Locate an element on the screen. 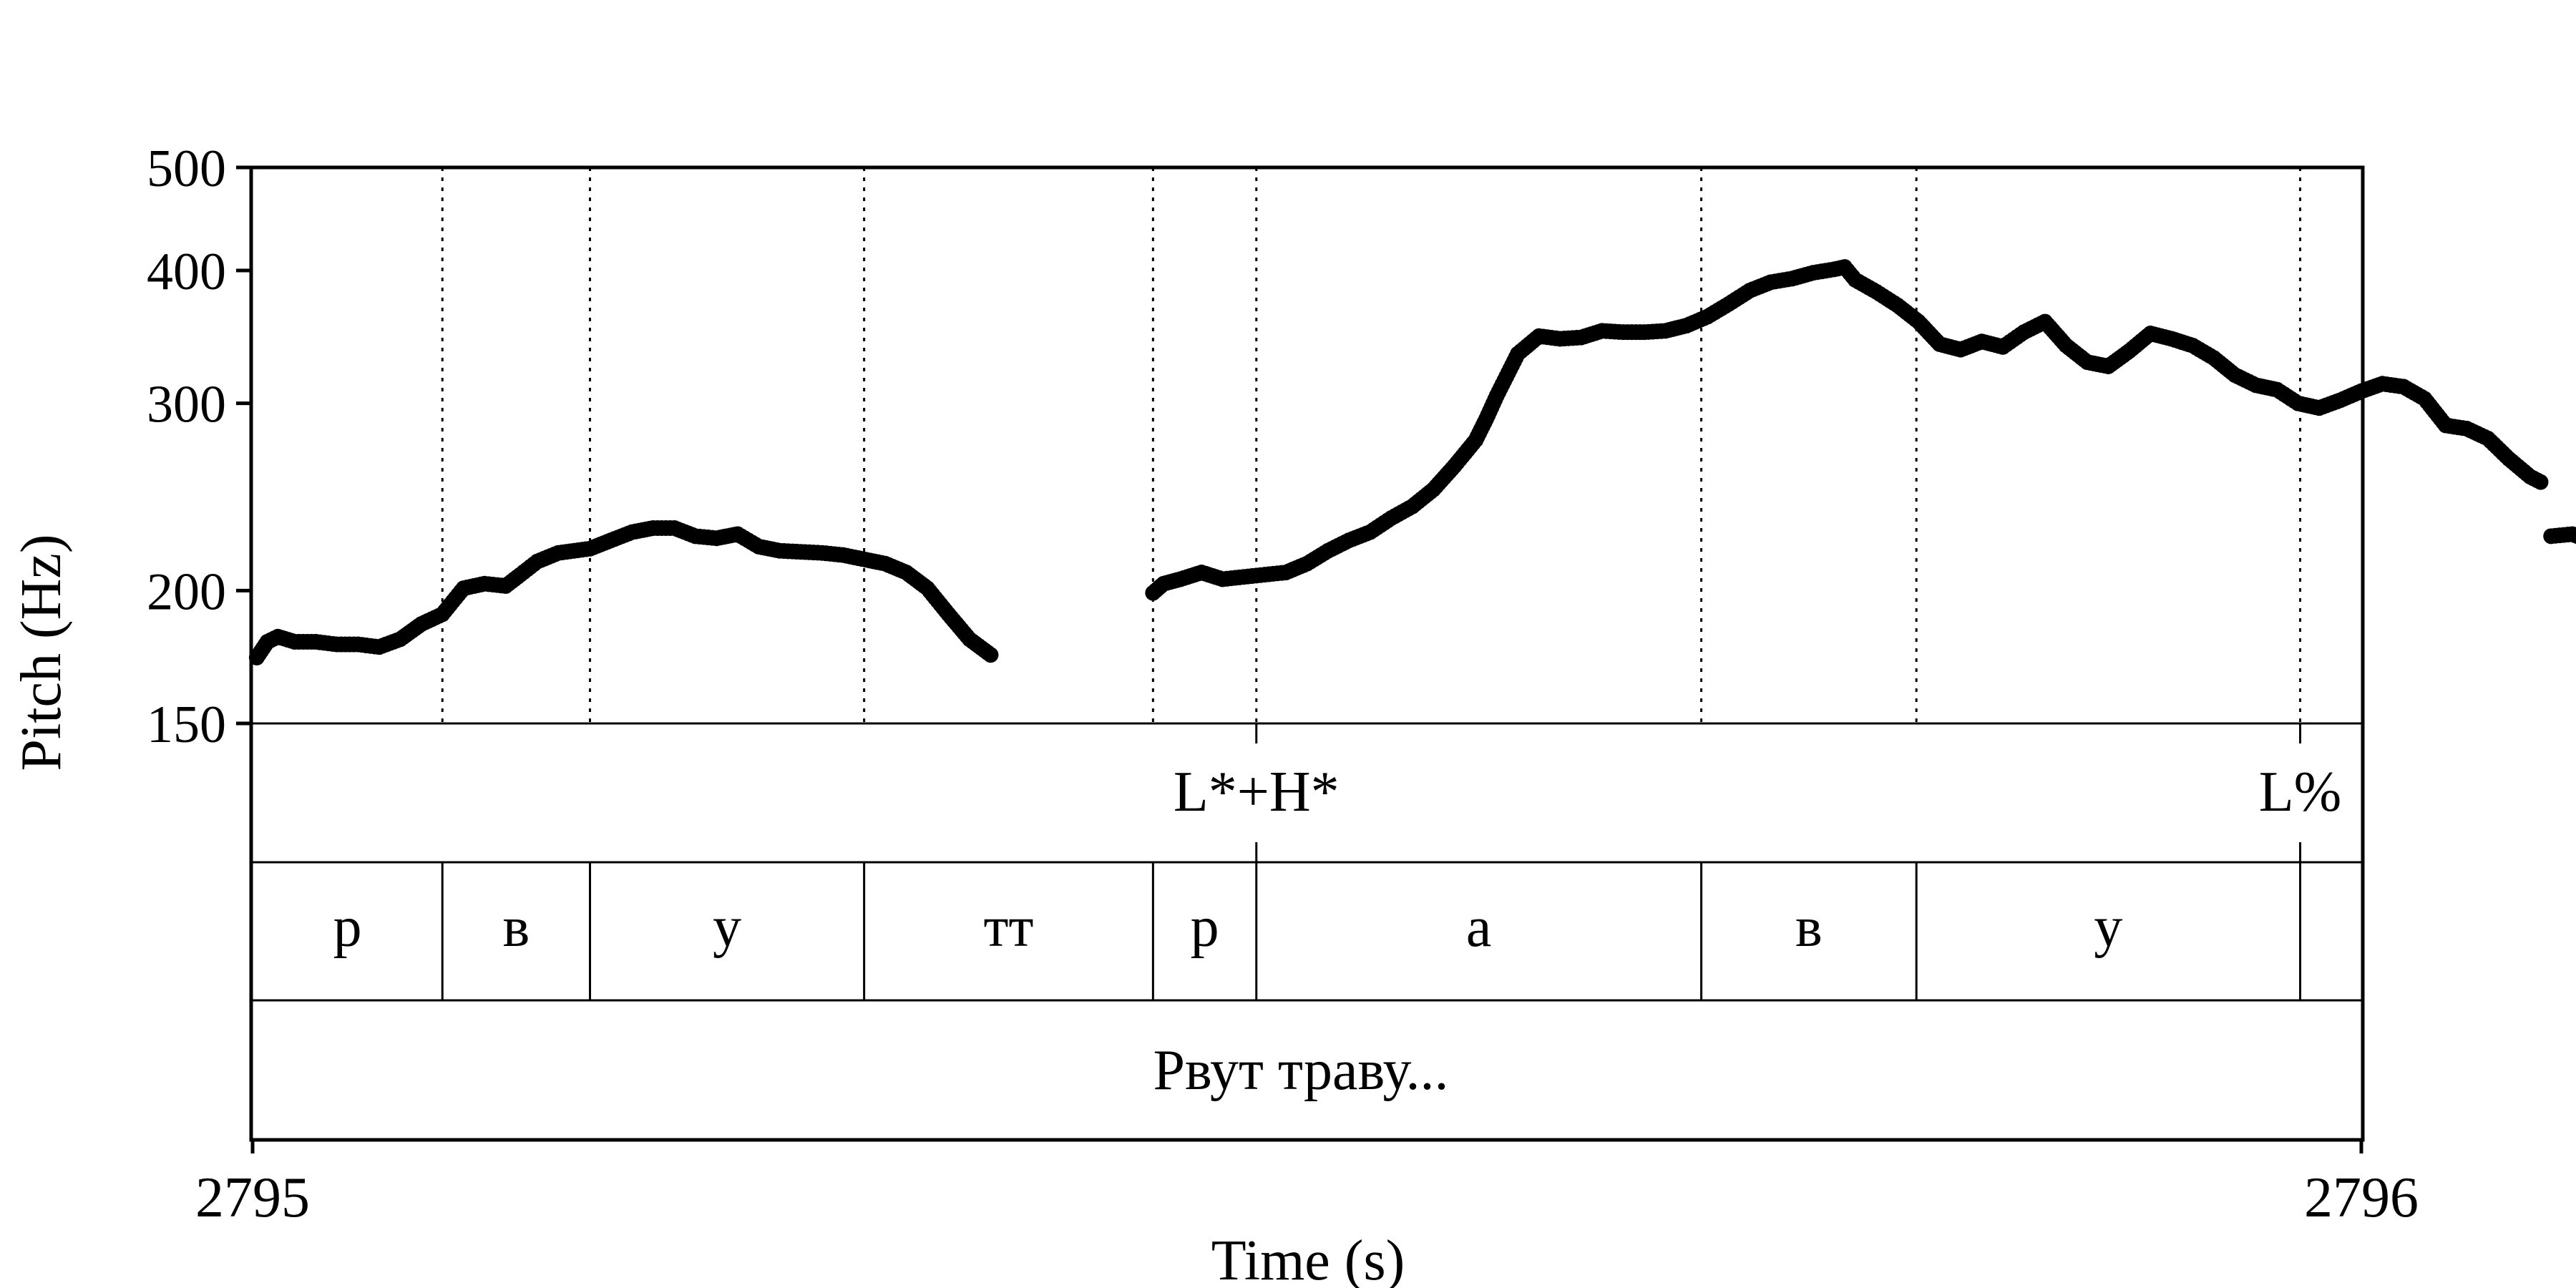  segment-label-5: а is located at coordinates (1479, 928).